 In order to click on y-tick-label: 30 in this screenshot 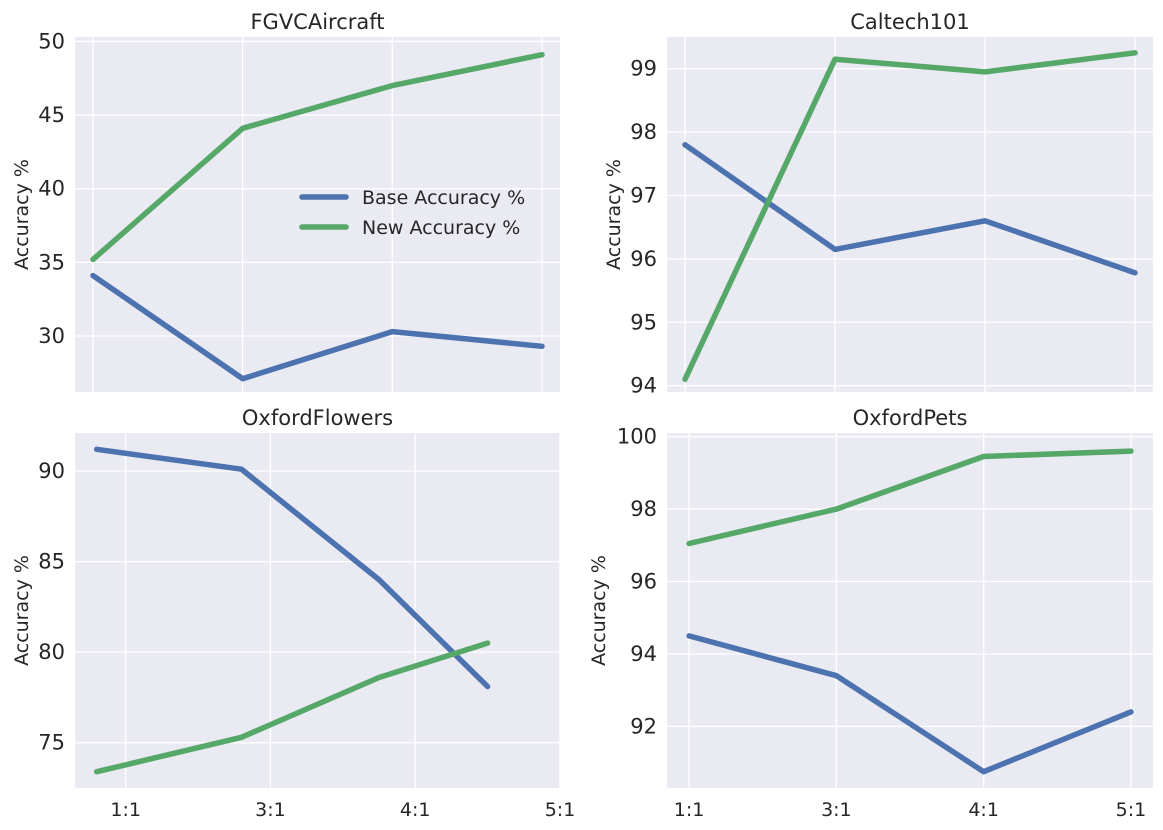, I will do `click(51, 336)`.